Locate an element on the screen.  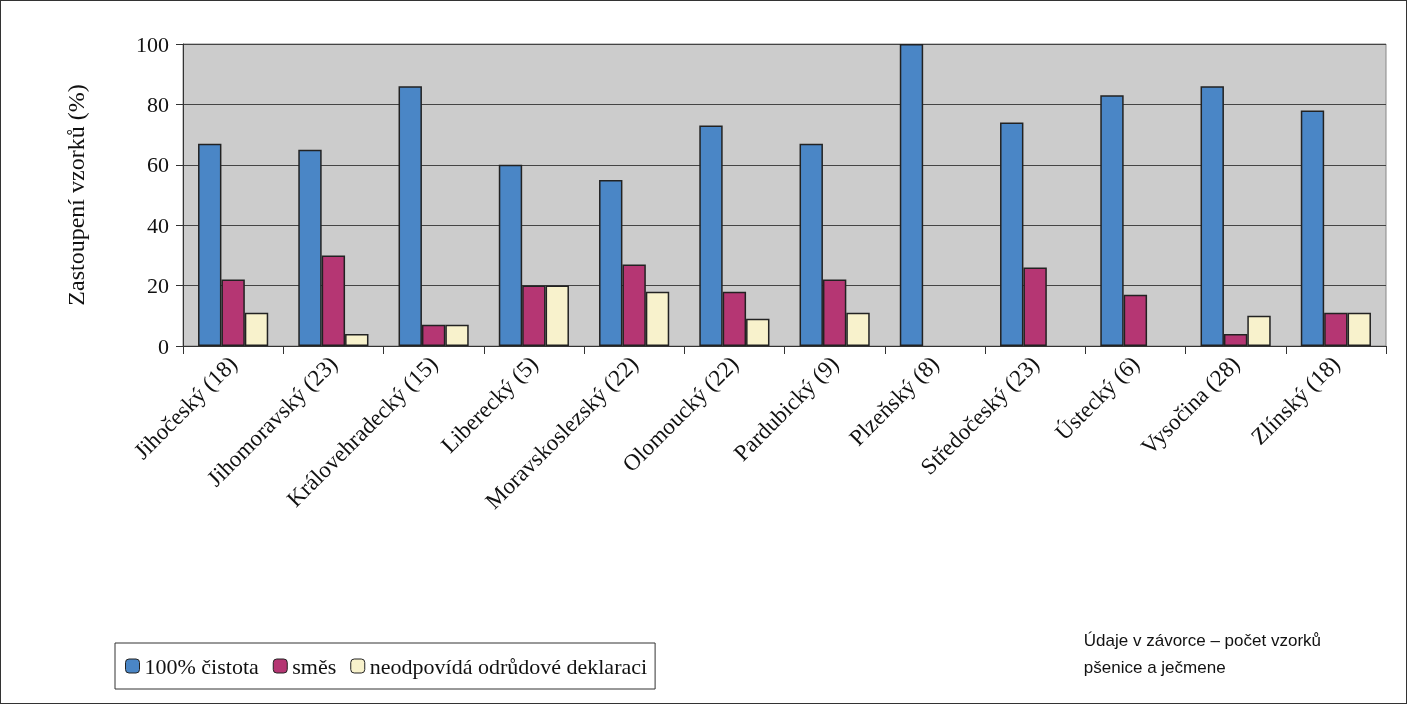
legend-label: směs is located at coordinates (314, 666).